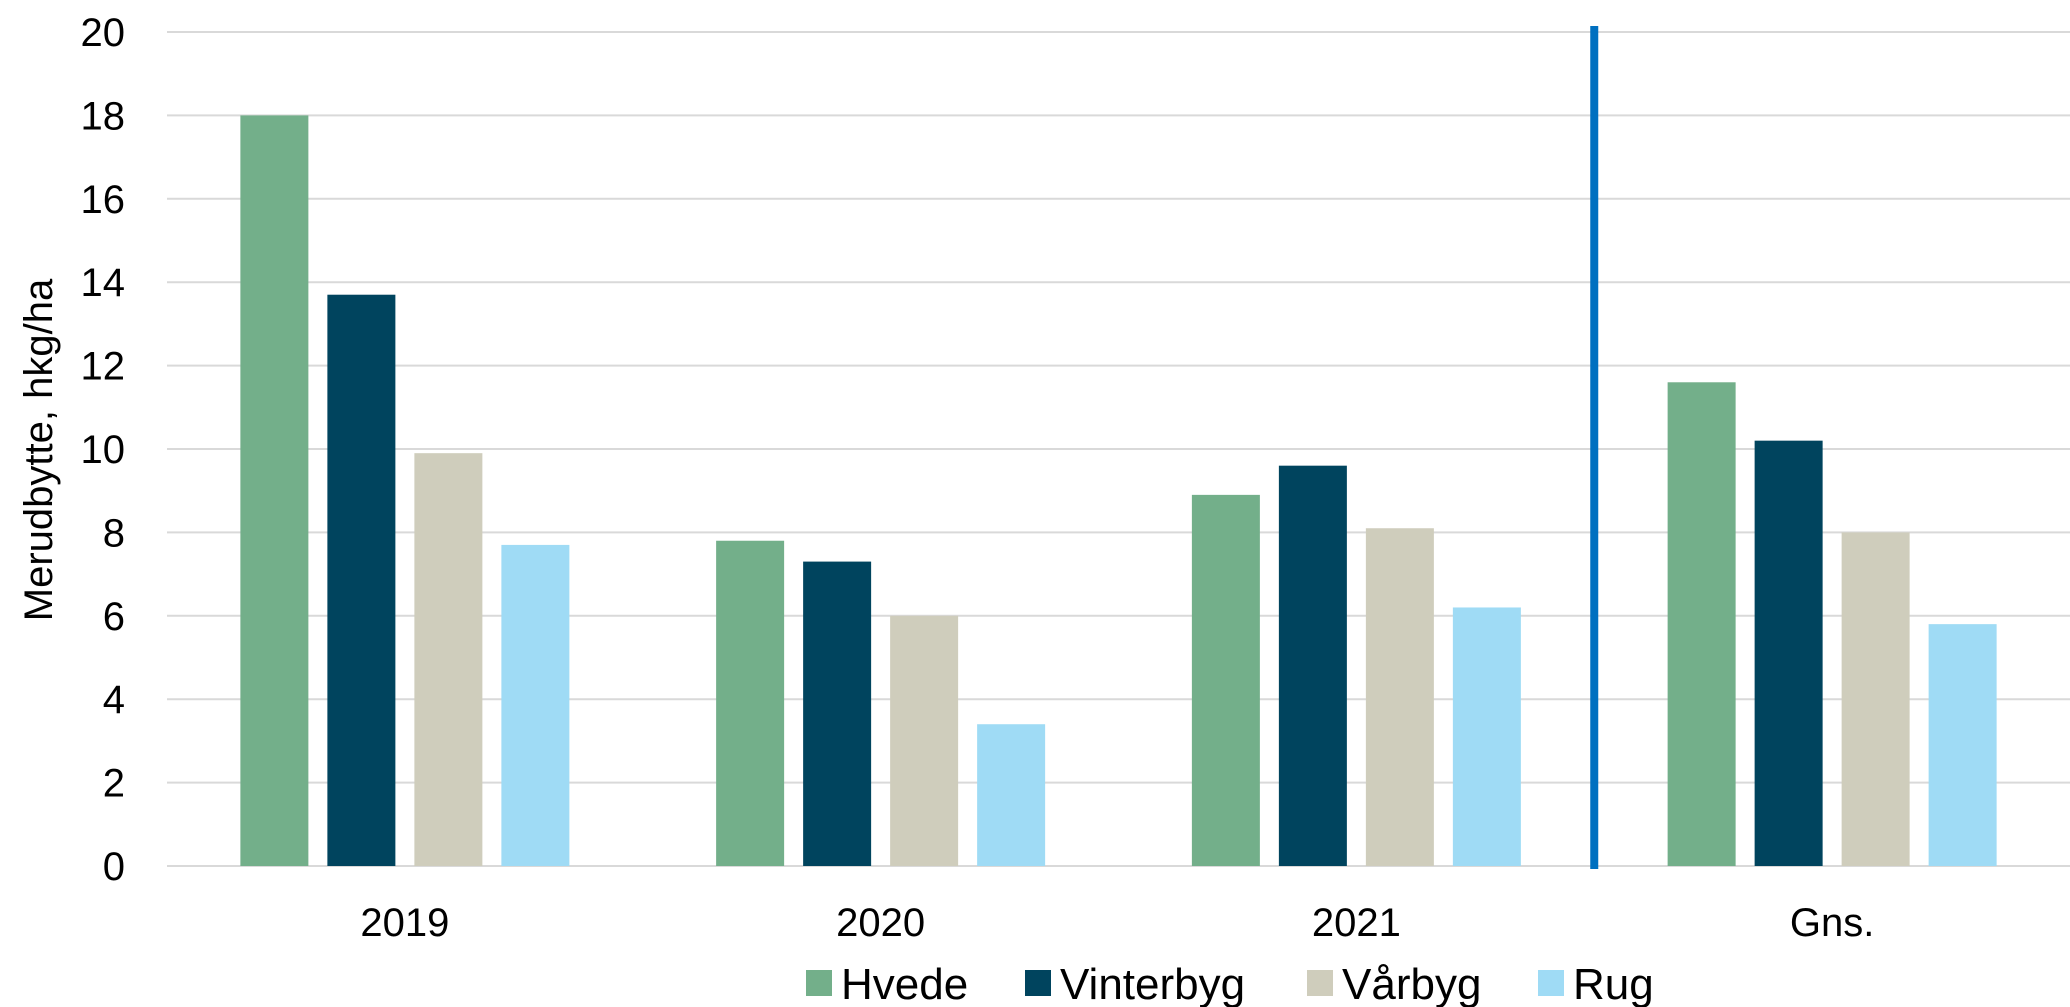  I want to click on bar-vårbyg-2020, so click(924, 740).